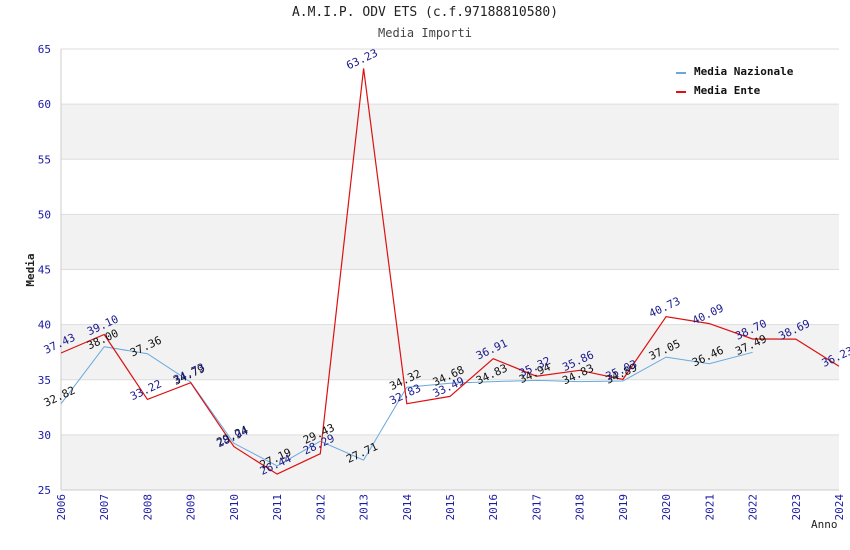 Image resolution: width=850 pixels, height=550 pixels. I want to click on y-tick-label: 50, so click(44, 214).